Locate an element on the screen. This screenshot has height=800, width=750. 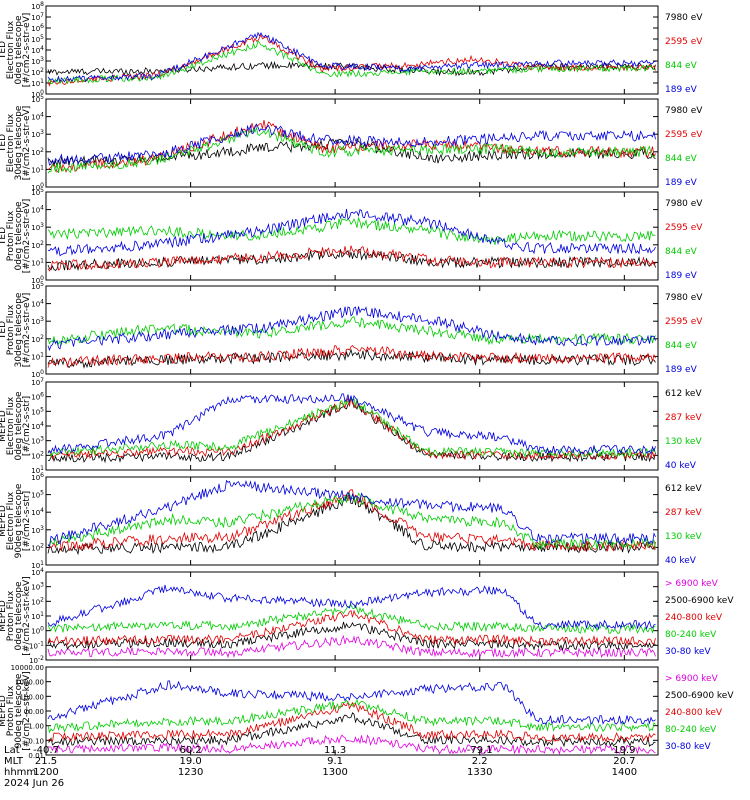
x-axis-value: 21.5 is located at coordinates (46, 761).